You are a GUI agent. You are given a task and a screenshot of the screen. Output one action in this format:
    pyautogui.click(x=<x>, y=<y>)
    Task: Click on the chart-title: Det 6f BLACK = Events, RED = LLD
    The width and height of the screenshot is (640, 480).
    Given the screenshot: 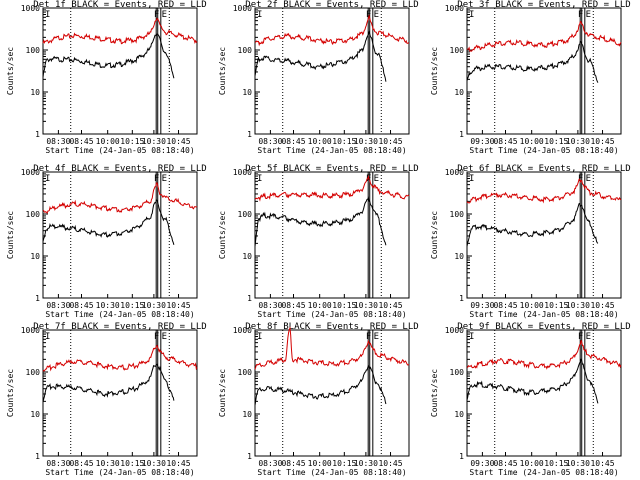 What is the action you would take?
    pyautogui.click(x=543, y=169)
    